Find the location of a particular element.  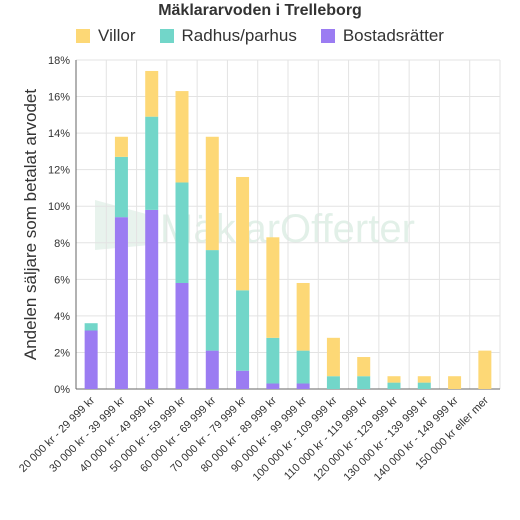

legend-label: Bostadsrätter is located at coordinates (393, 35).